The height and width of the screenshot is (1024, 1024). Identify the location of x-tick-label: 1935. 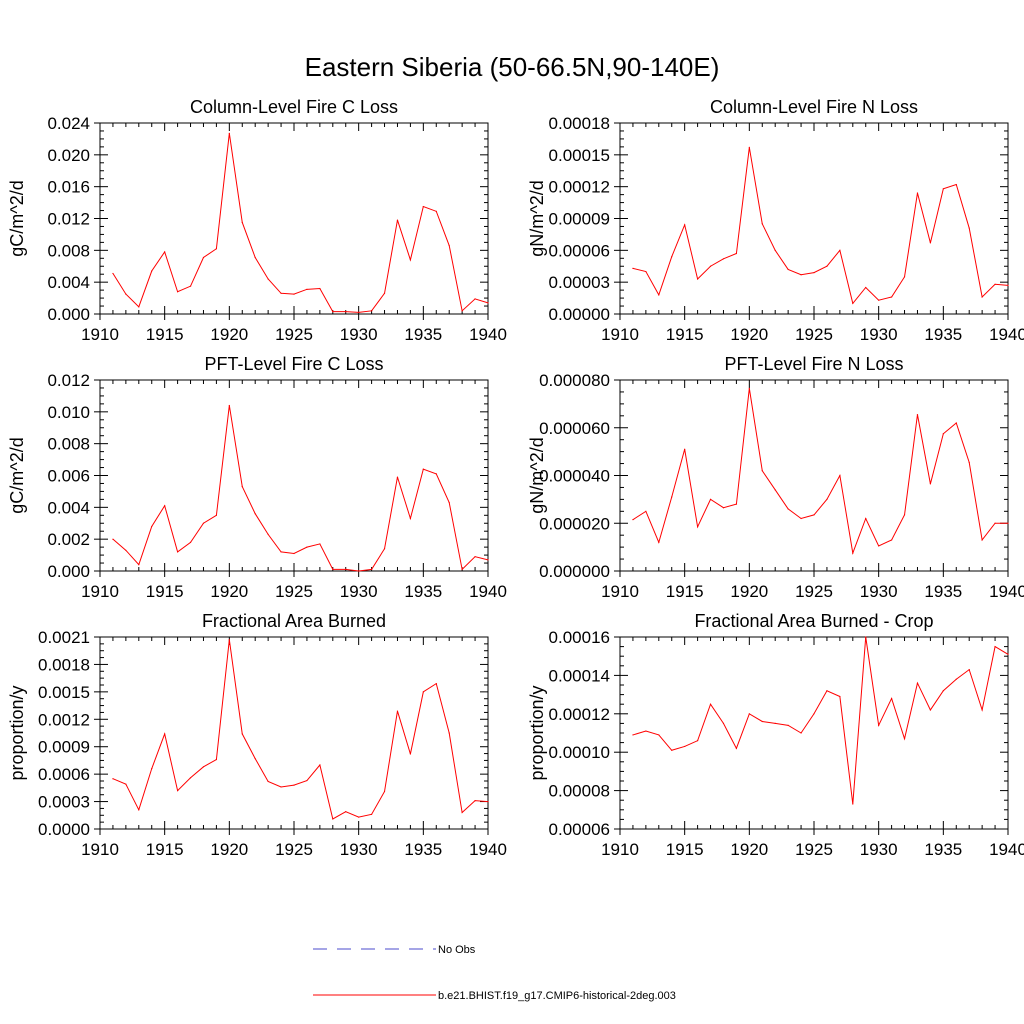
(943, 591).